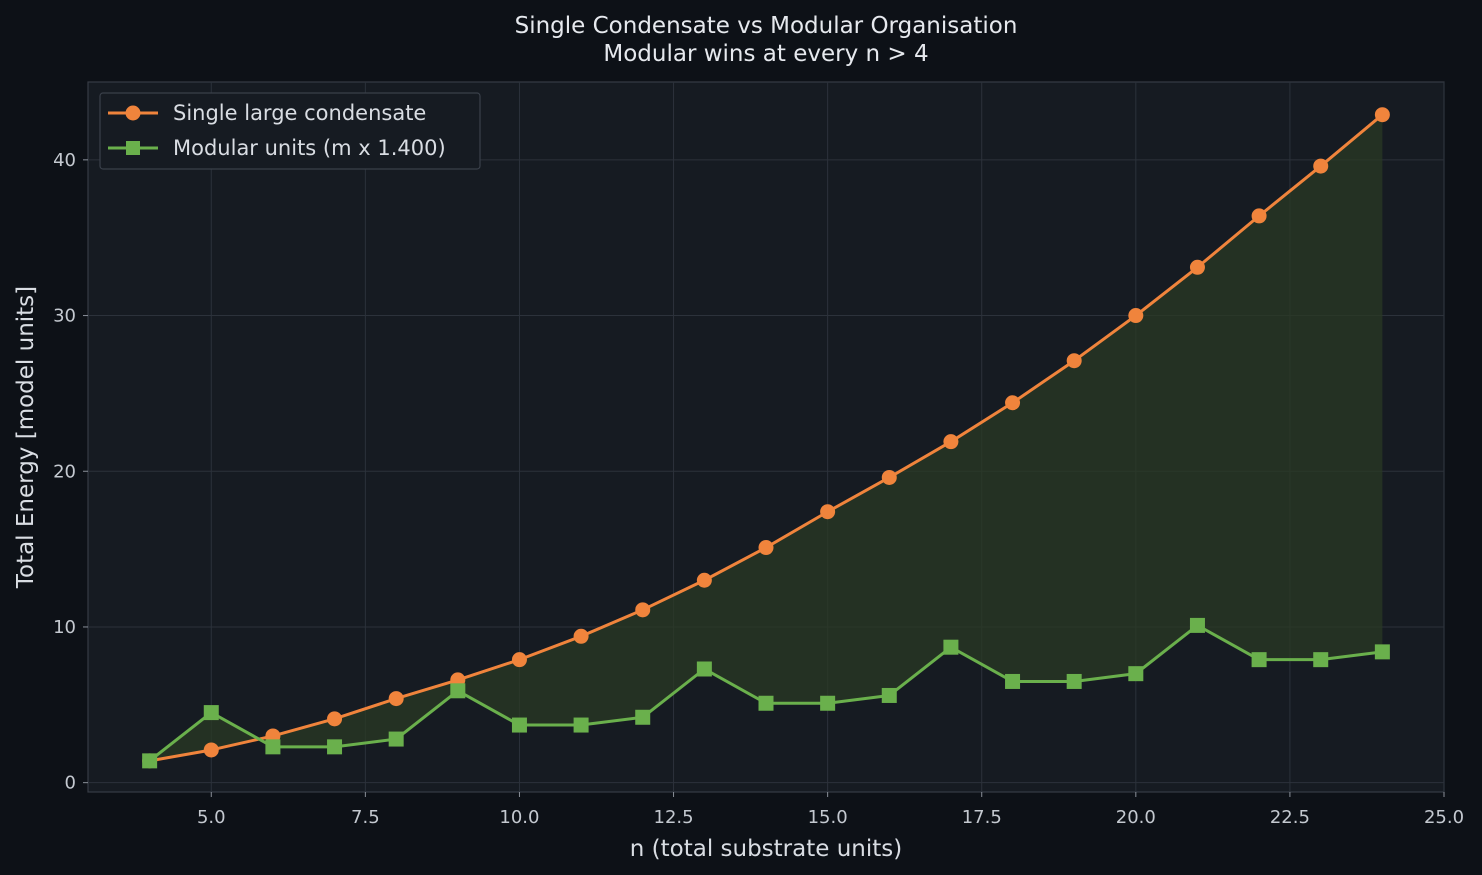 Image resolution: width=1482 pixels, height=875 pixels. Describe the element at coordinates (64, 160) in the screenshot. I see `y-tick-label: 40` at that location.